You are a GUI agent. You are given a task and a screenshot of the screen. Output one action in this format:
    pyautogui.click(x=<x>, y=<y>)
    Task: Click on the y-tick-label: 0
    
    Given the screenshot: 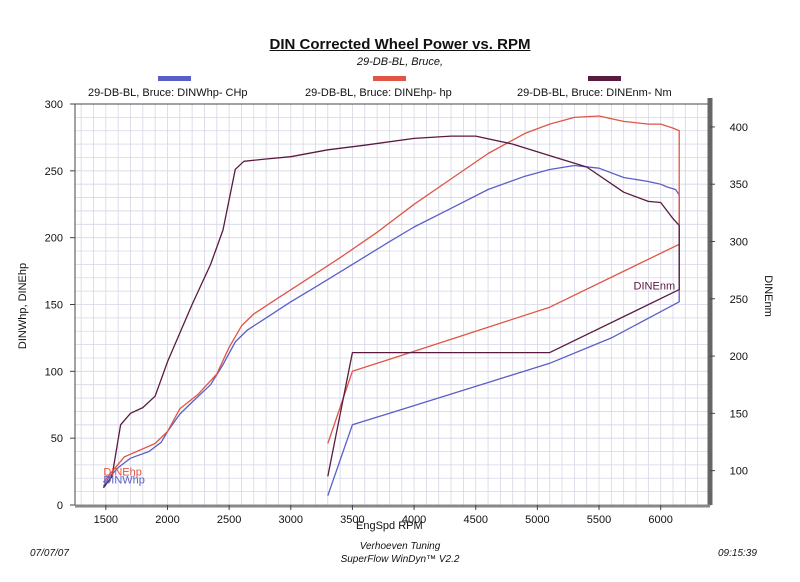 What is the action you would take?
    pyautogui.click(x=60, y=506)
    